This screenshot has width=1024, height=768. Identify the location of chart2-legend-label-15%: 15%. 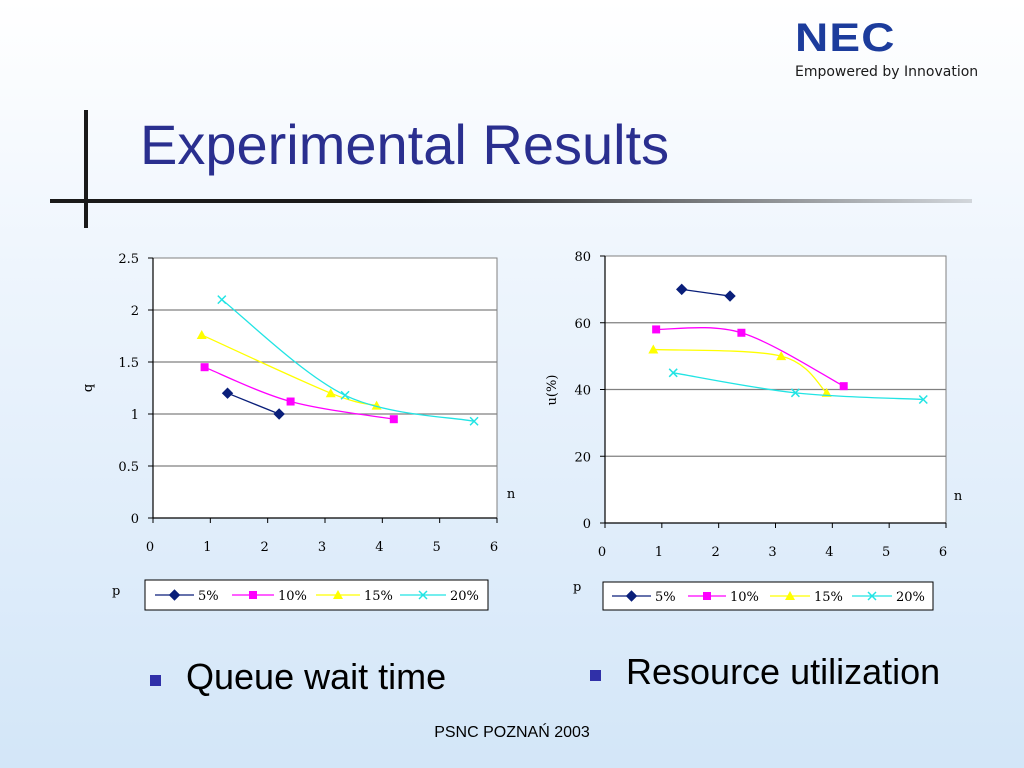
(828, 597).